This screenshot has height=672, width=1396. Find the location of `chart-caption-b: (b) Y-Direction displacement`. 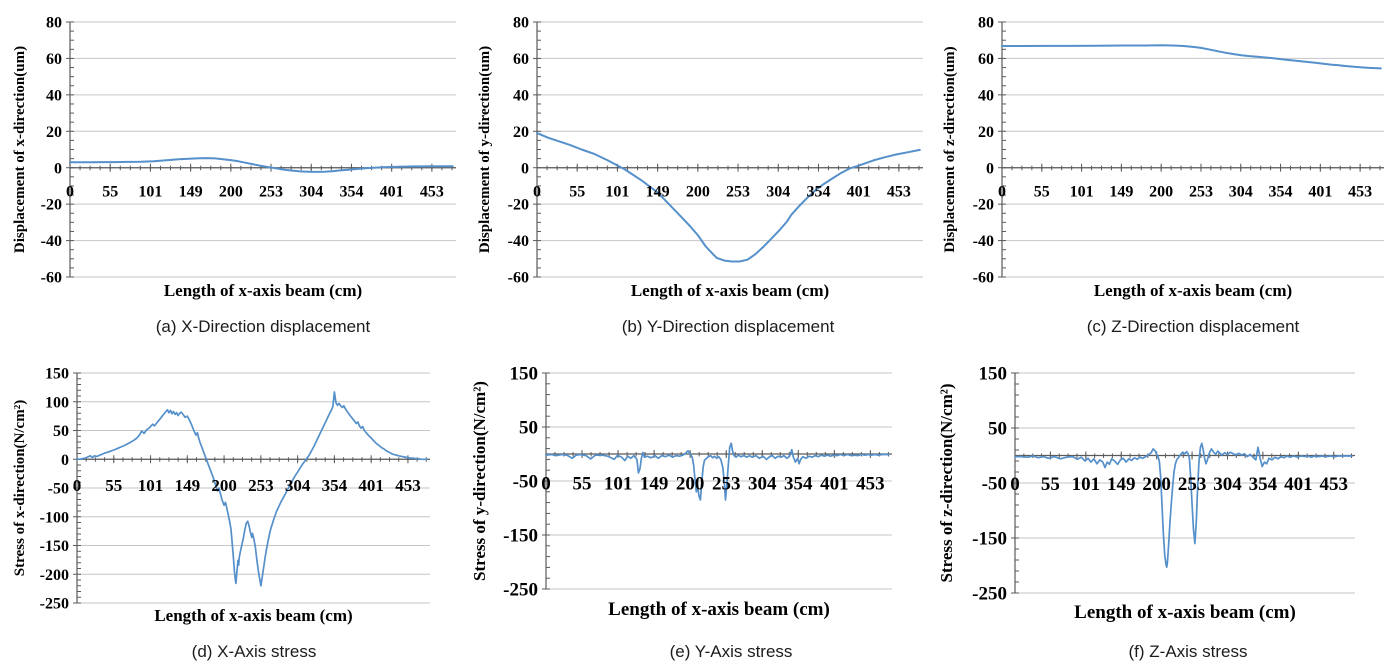

chart-caption-b: (b) Y-Direction displacement is located at coordinates (728, 326).